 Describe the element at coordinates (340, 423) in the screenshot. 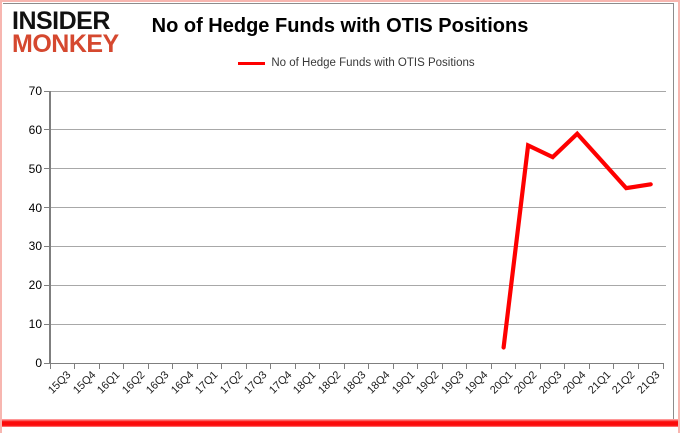

I see `bottom-red-bar` at that location.